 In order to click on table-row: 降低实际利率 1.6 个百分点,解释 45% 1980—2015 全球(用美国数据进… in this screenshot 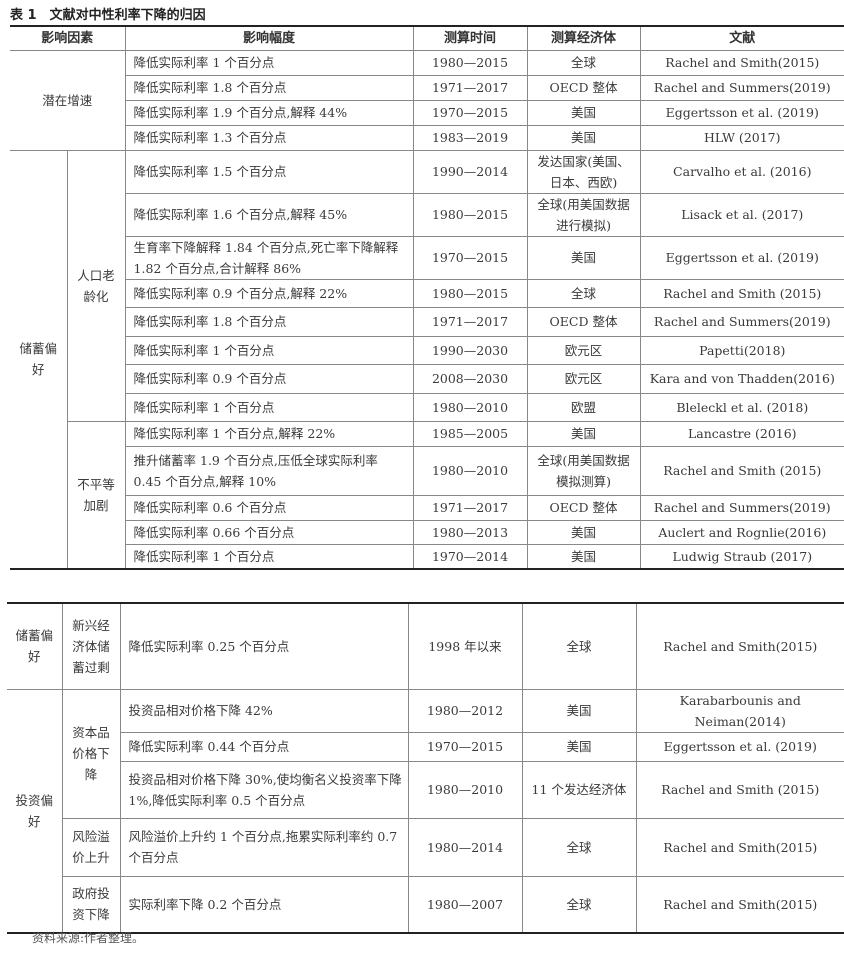, I will do `click(427, 214)`.